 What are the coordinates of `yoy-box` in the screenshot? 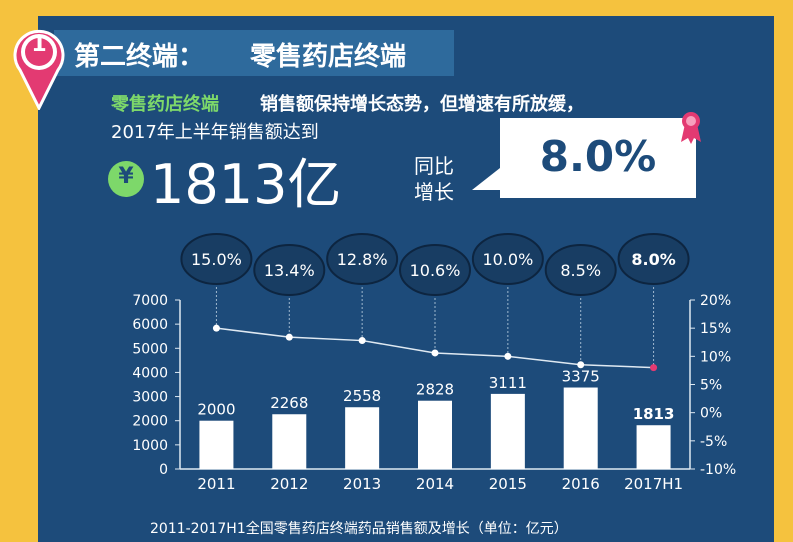 It's located at (584, 158).